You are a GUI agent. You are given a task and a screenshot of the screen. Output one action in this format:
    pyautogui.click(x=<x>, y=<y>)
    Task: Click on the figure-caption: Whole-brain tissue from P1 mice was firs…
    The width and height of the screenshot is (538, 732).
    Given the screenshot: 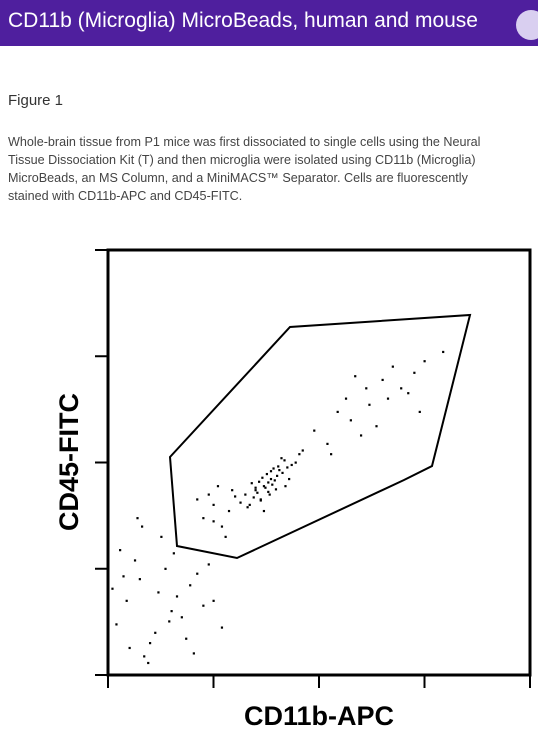 What is the action you would take?
    pyautogui.click(x=244, y=169)
    